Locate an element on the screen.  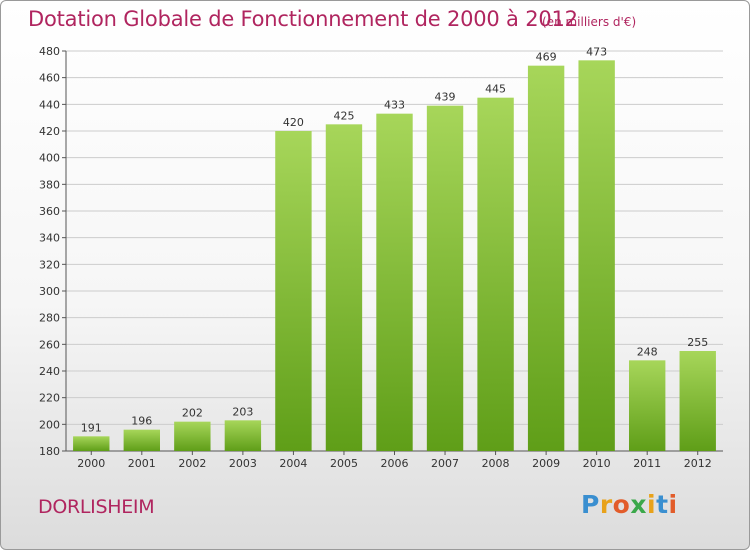
logo-letter: P is located at coordinates (590, 504).